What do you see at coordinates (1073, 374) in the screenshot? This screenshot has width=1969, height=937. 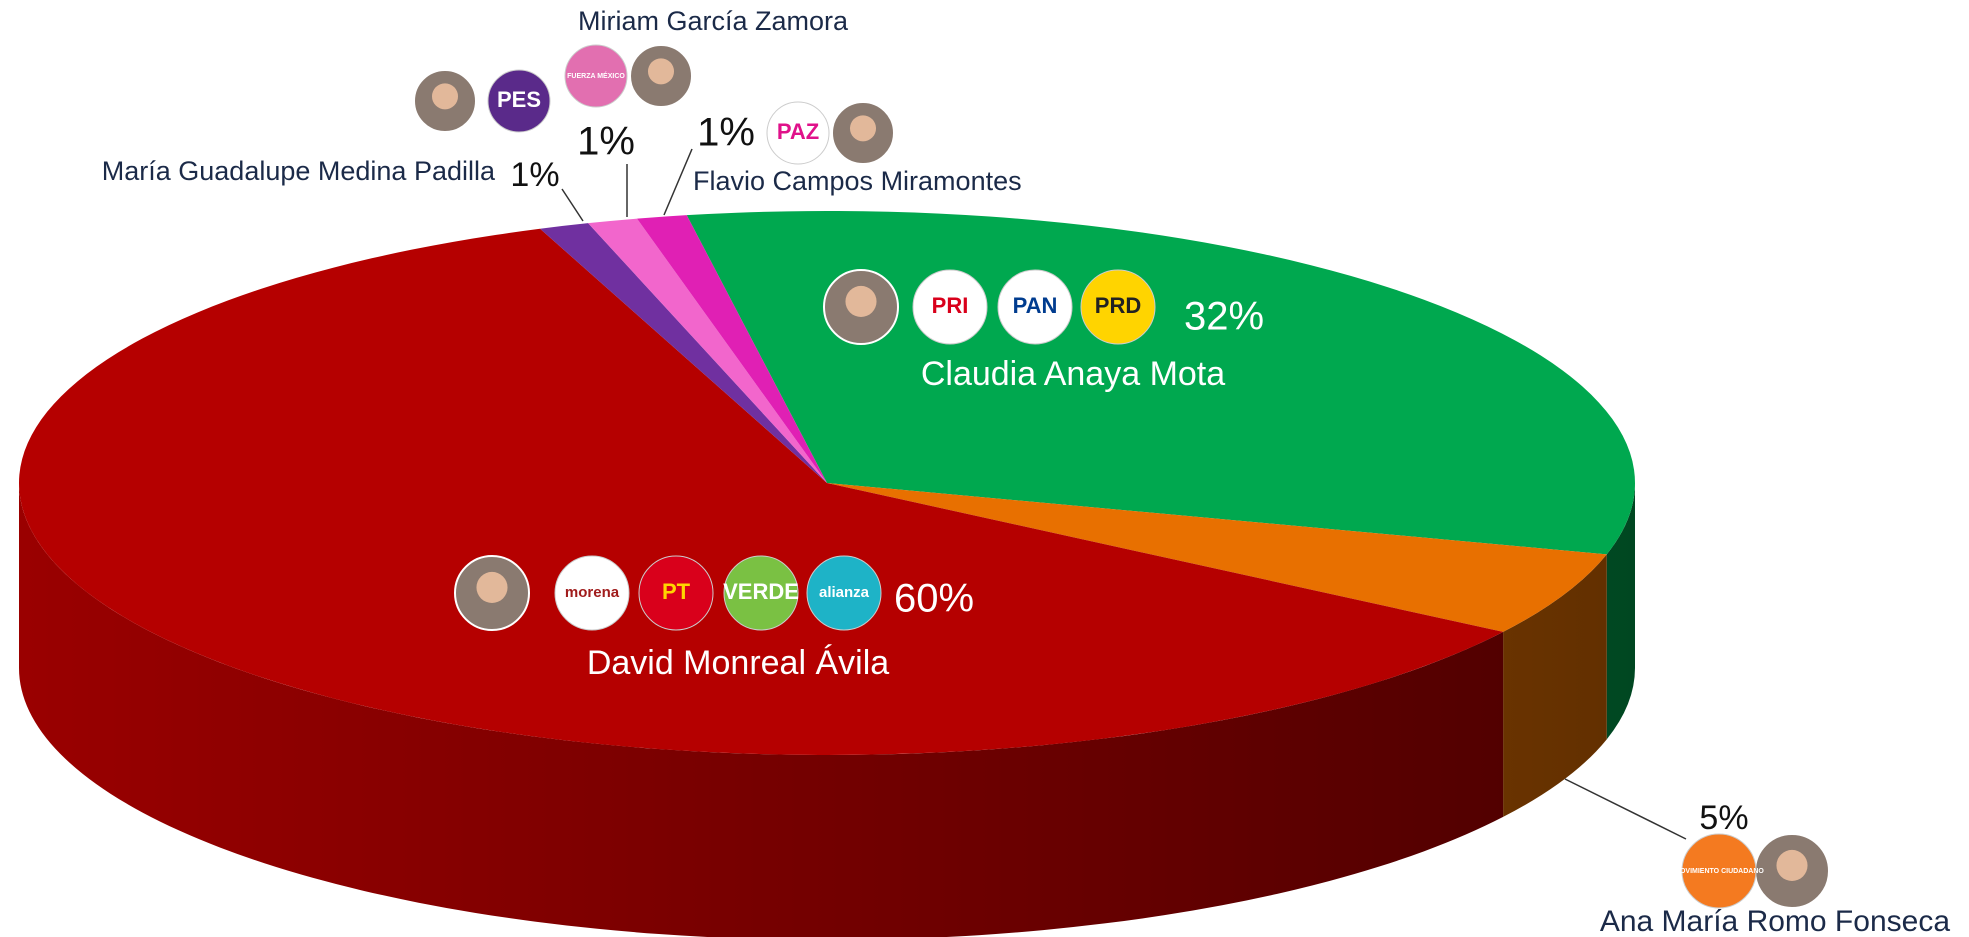 I see `candidate-name: Claudia Anaya Mota` at bounding box center [1073, 374].